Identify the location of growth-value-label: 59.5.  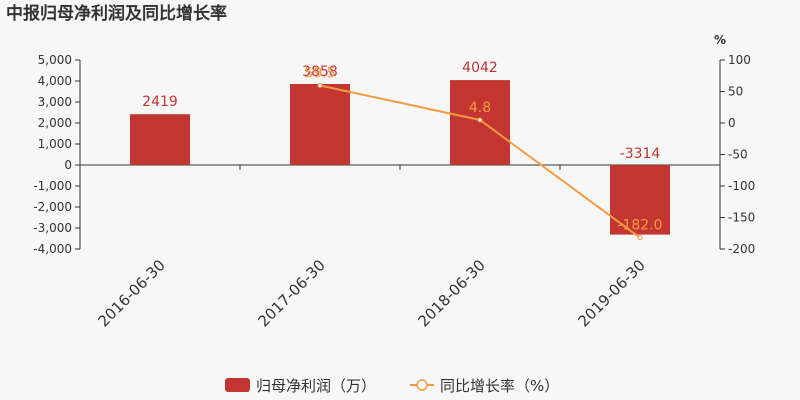
(319, 74).